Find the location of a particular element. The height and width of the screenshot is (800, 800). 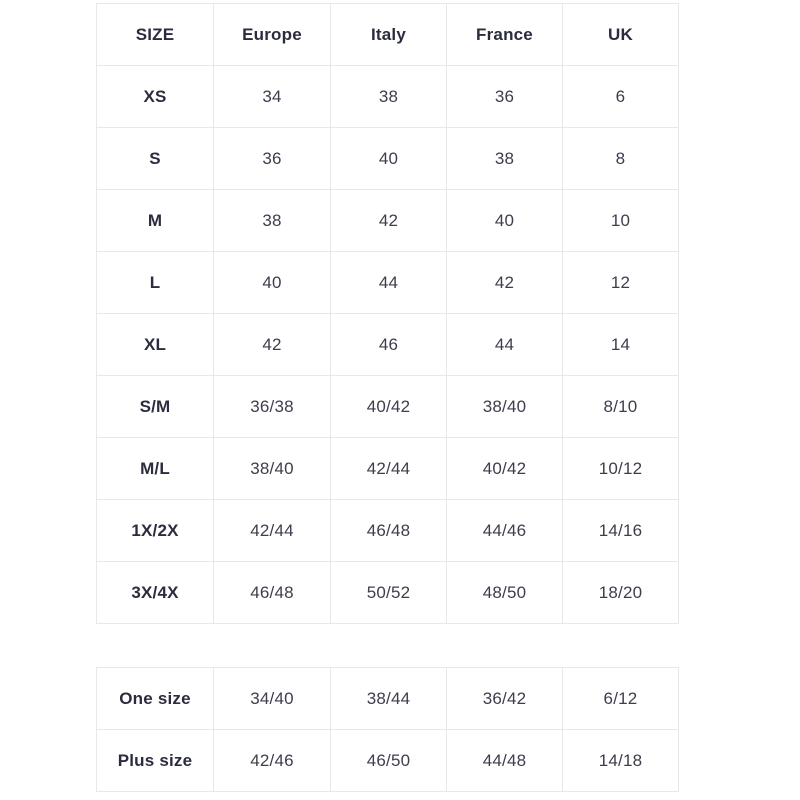

italy-value-cell: 40/42 is located at coordinates (388, 406).